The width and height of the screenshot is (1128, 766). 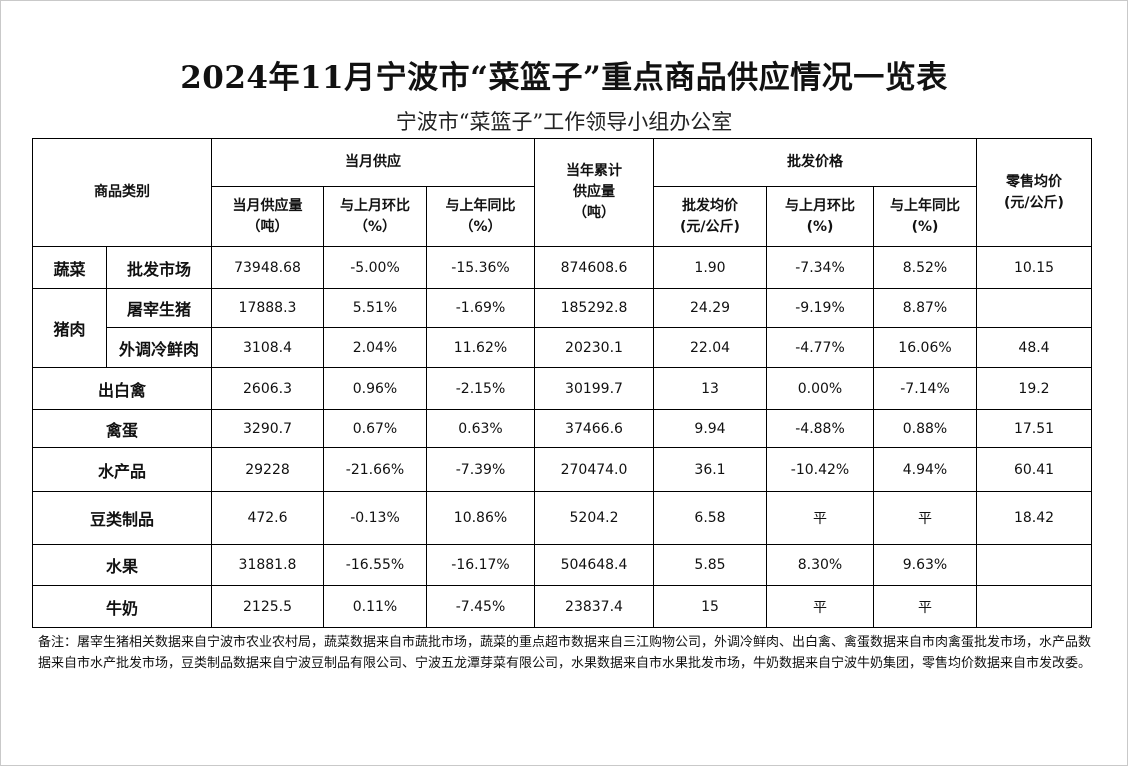 I want to click on cell-price-yoy: 9.63%, so click(x=925, y=565).